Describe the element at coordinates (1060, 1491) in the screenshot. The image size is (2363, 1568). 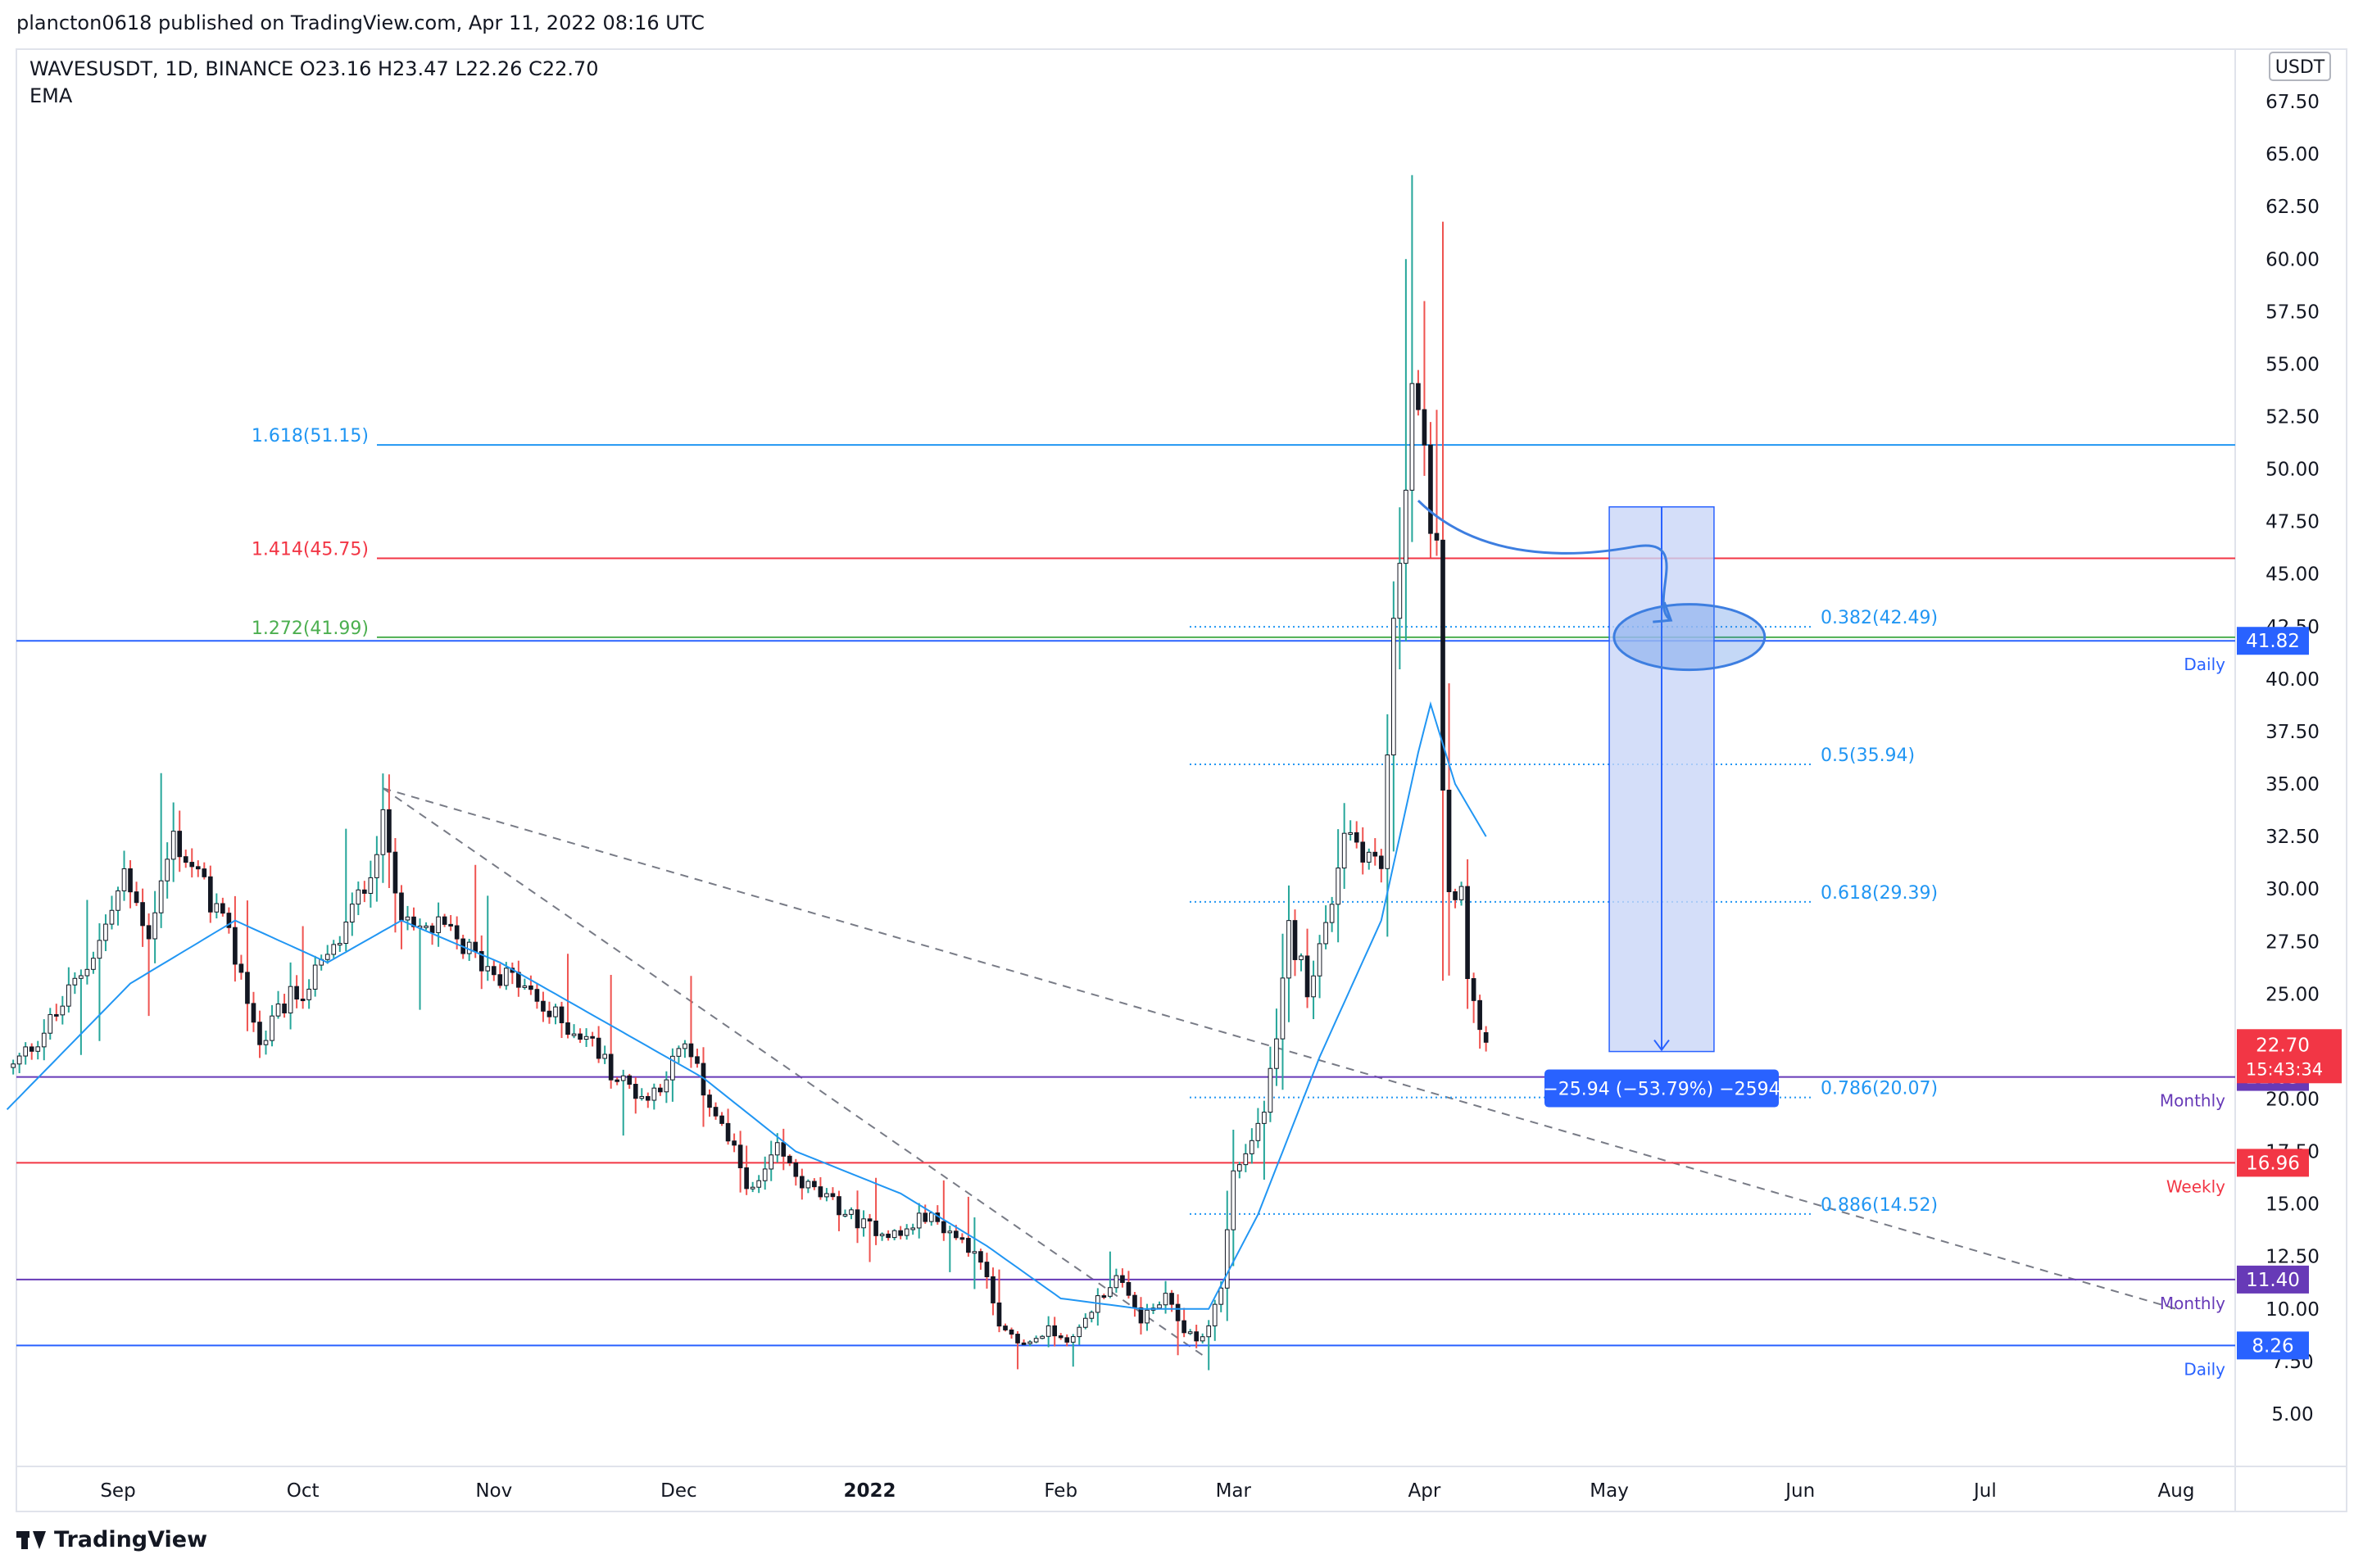
I see `x-tick-label: Feb` at that location.